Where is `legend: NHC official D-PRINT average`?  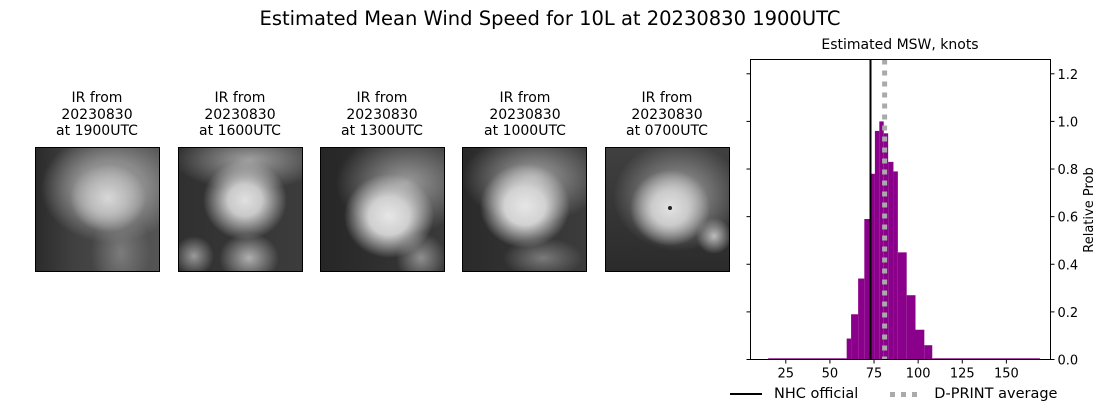 legend: NHC official D-PRINT average is located at coordinates (893, 394).